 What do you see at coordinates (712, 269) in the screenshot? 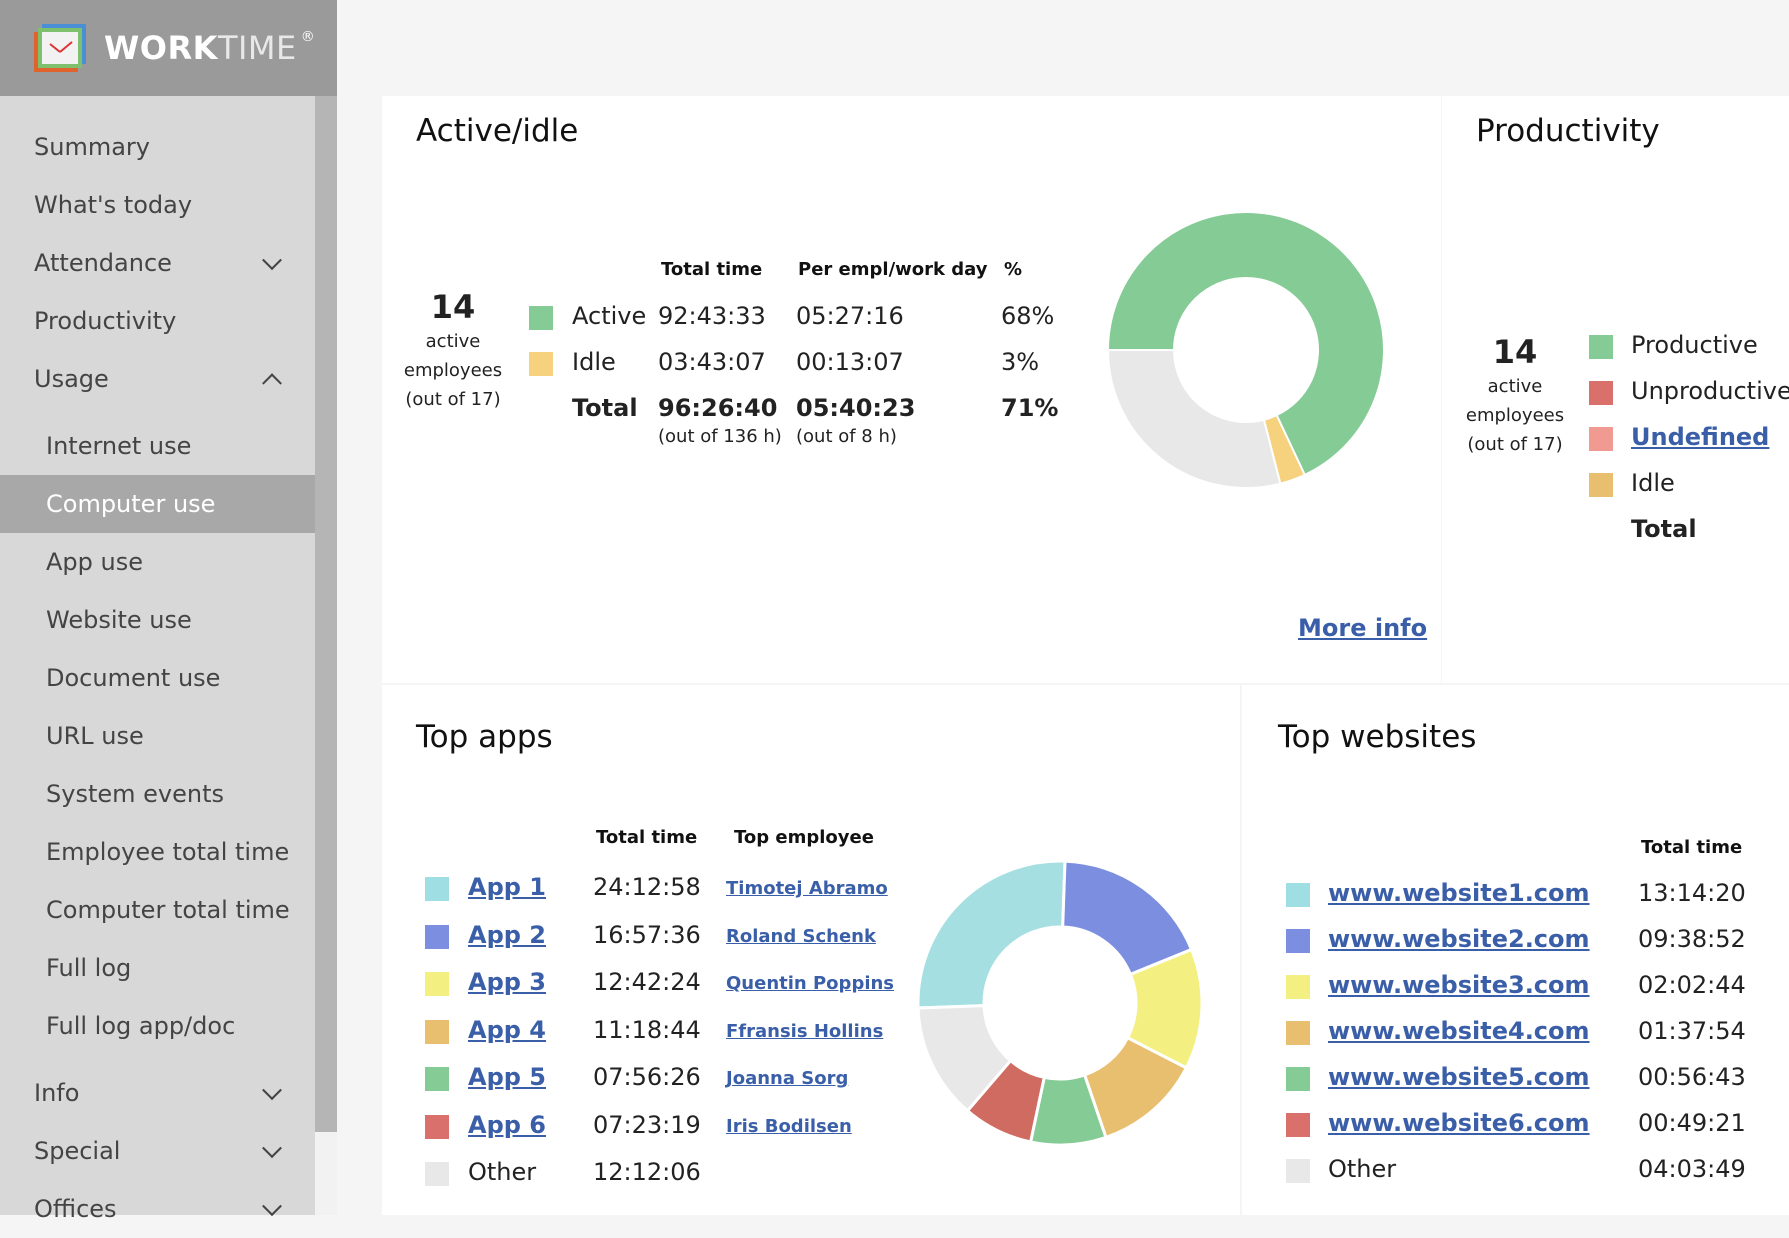
I see `header-total-time: Total time` at bounding box center [712, 269].